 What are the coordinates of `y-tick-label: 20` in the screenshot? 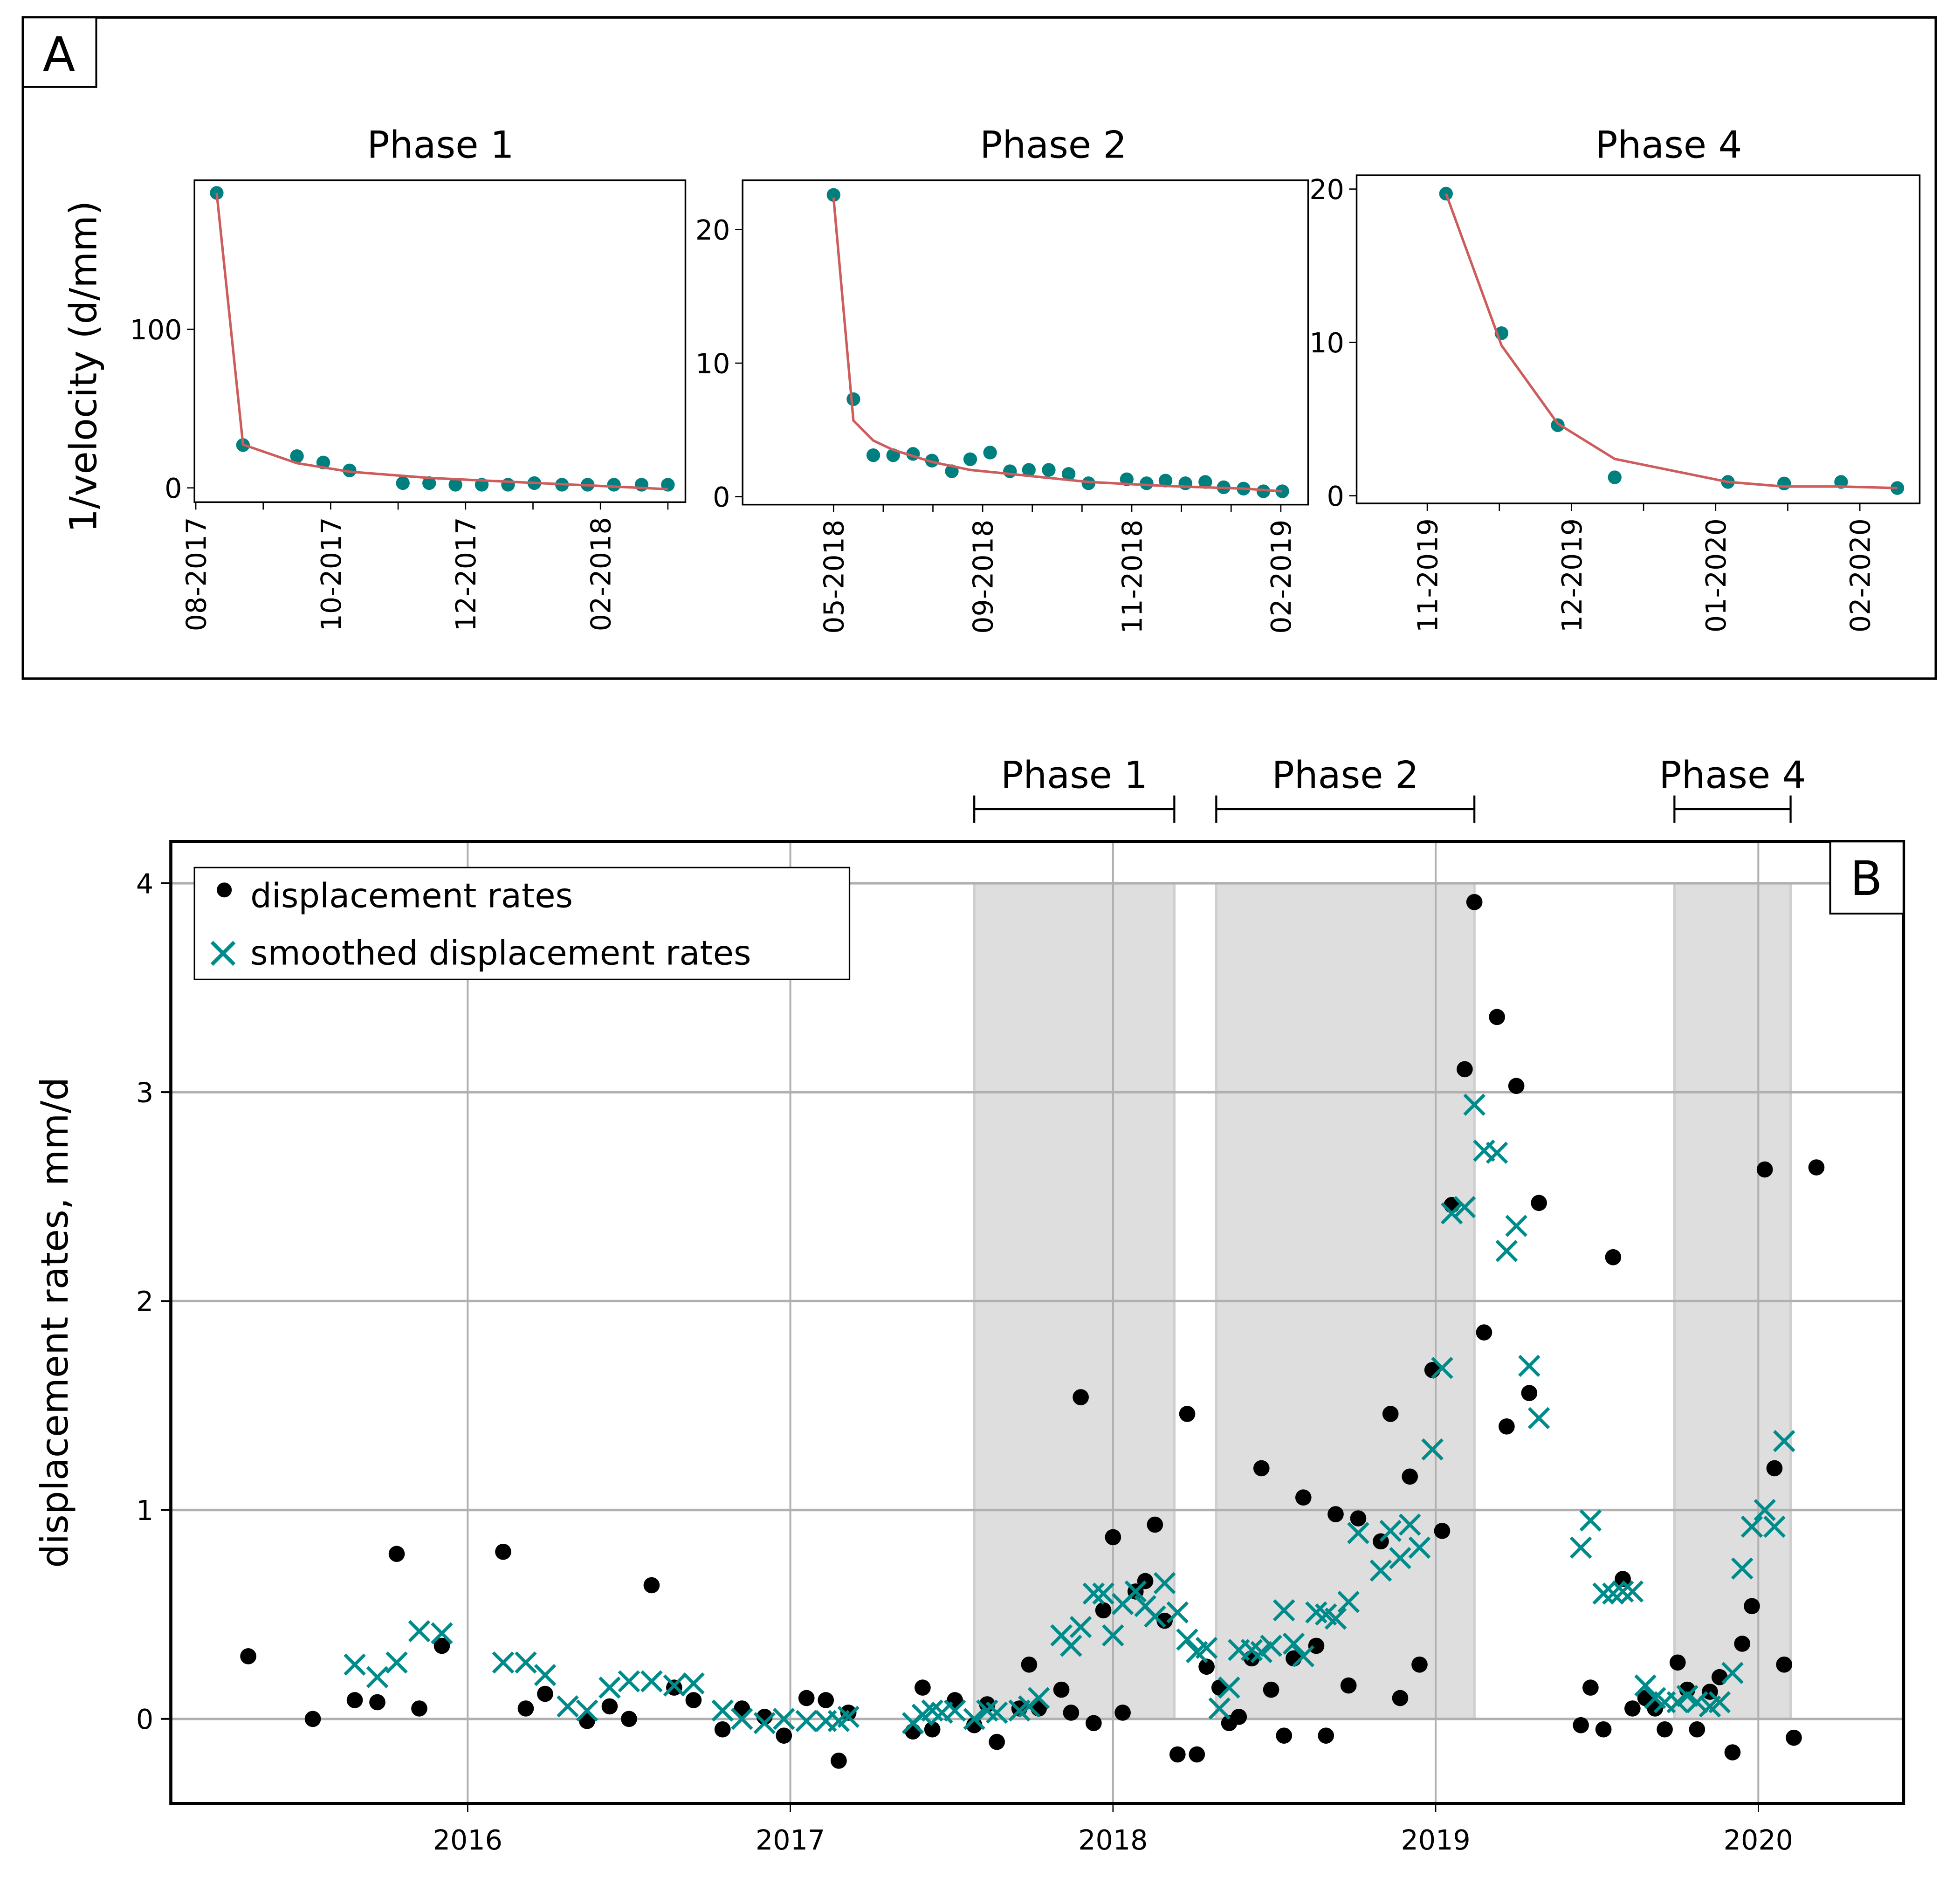 It's located at (712, 230).